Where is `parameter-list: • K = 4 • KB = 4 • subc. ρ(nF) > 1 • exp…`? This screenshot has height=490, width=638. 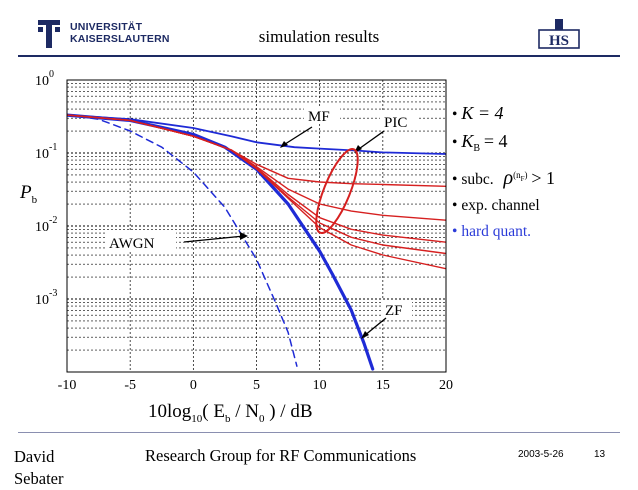
parameter-list: • K = 4 • KB = 4 • subc. ρ(nF) > 1 • exp… is located at coordinates (503, 172).